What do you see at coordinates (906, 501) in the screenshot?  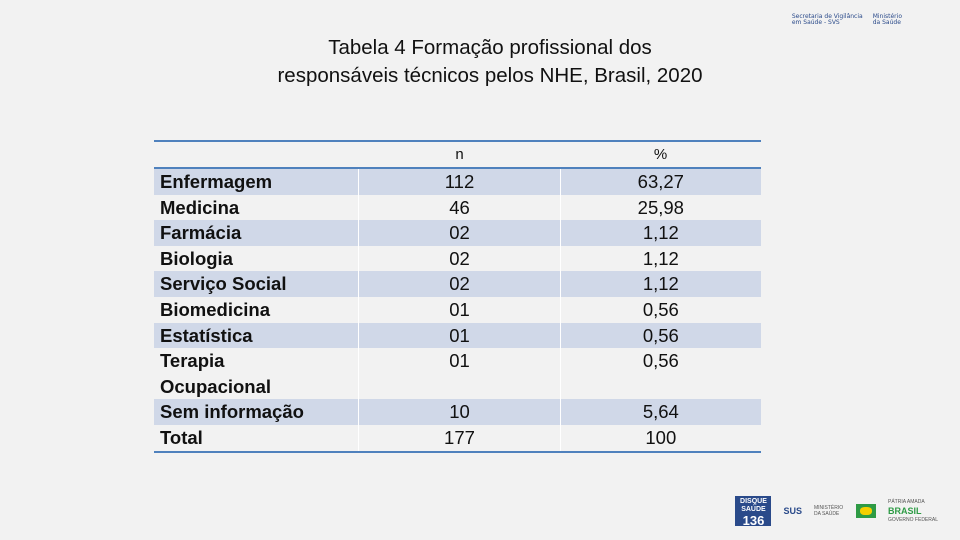 I see `brasil-top: PÁTRIA AMADA` at bounding box center [906, 501].